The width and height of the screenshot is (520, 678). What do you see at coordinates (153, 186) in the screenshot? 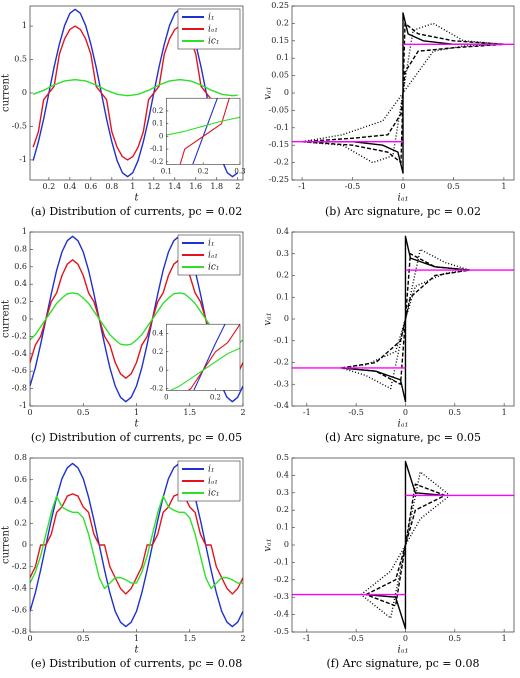
I see `x-tick-label: 1.2` at bounding box center [153, 186].